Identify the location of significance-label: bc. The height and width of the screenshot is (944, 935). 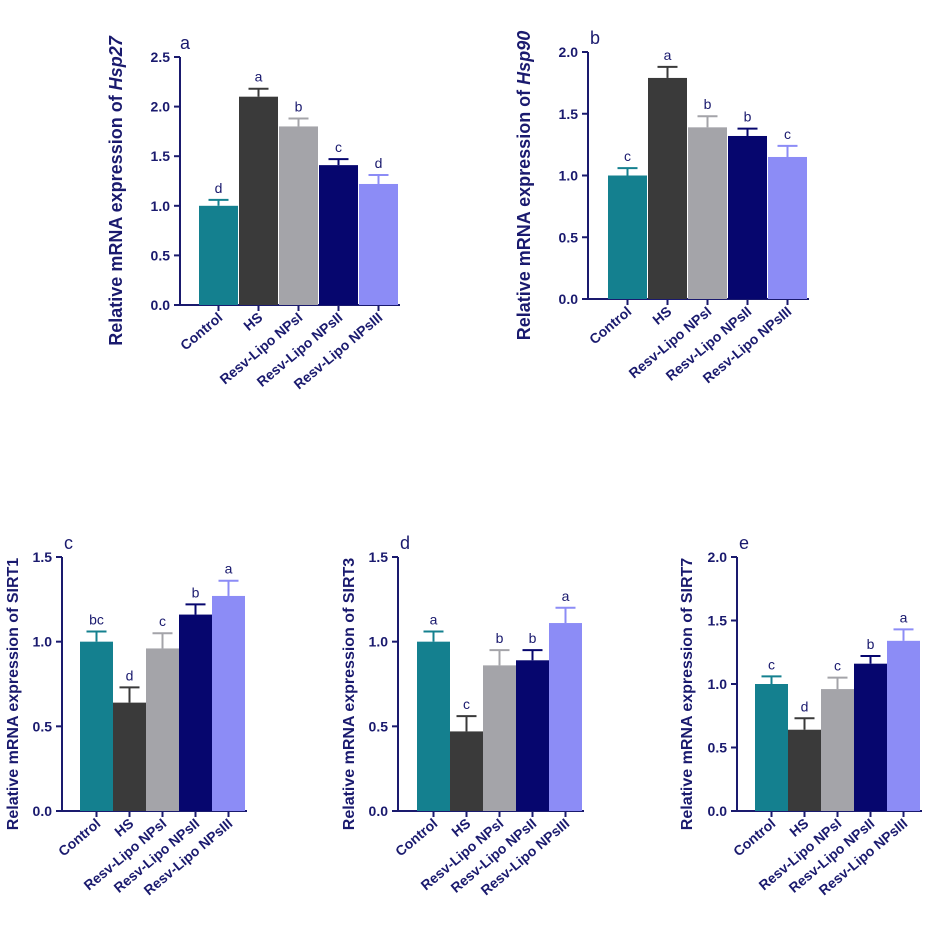
(96, 620).